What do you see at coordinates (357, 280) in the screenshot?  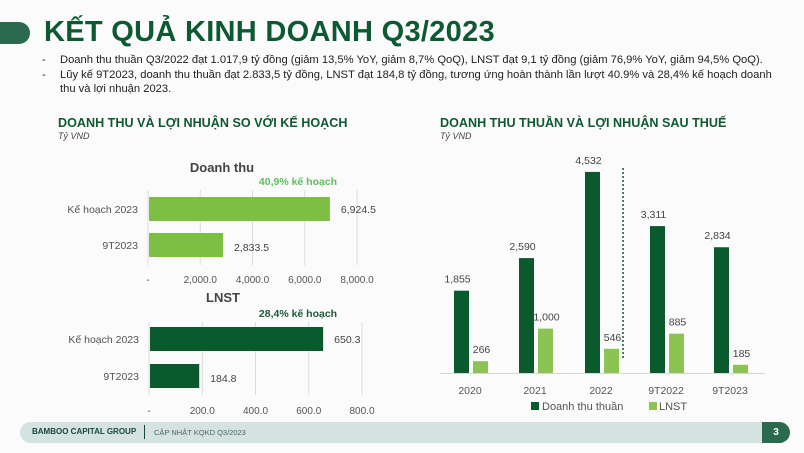 I see `x-tick-label: 8,000.0` at bounding box center [357, 280].